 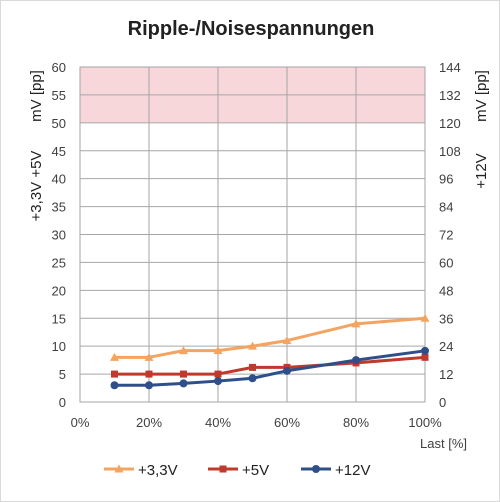 What do you see at coordinates (62, 402) in the screenshot?
I see `y-left-tick-label: 0` at bounding box center [62, 402].